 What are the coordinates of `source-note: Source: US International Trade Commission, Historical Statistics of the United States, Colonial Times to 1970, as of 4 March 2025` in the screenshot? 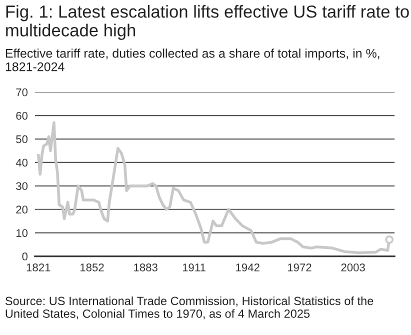 It's located at (189, 308).